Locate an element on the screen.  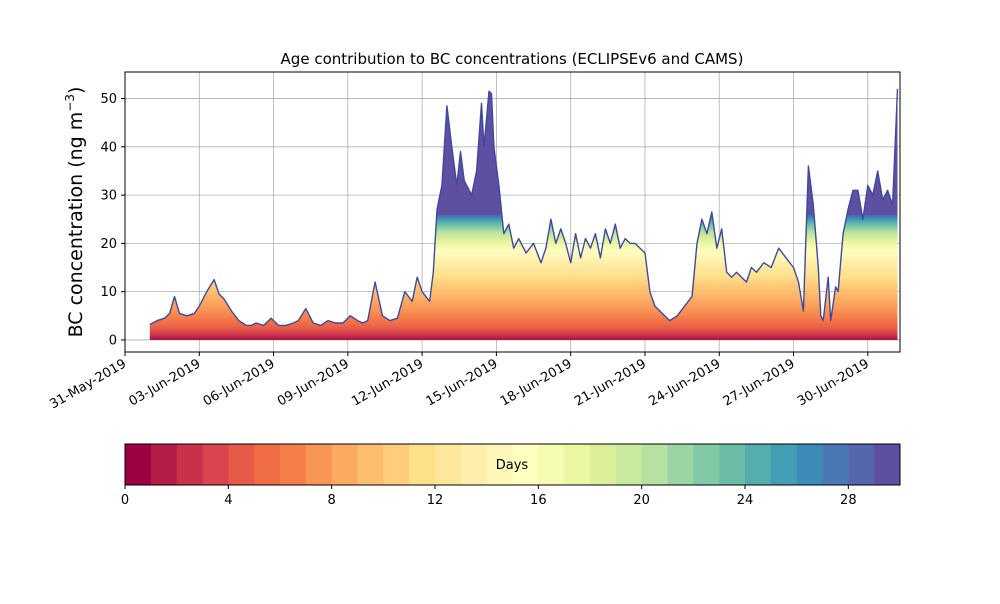
y-tick-label: 40 is located at coordinates (108, 147).